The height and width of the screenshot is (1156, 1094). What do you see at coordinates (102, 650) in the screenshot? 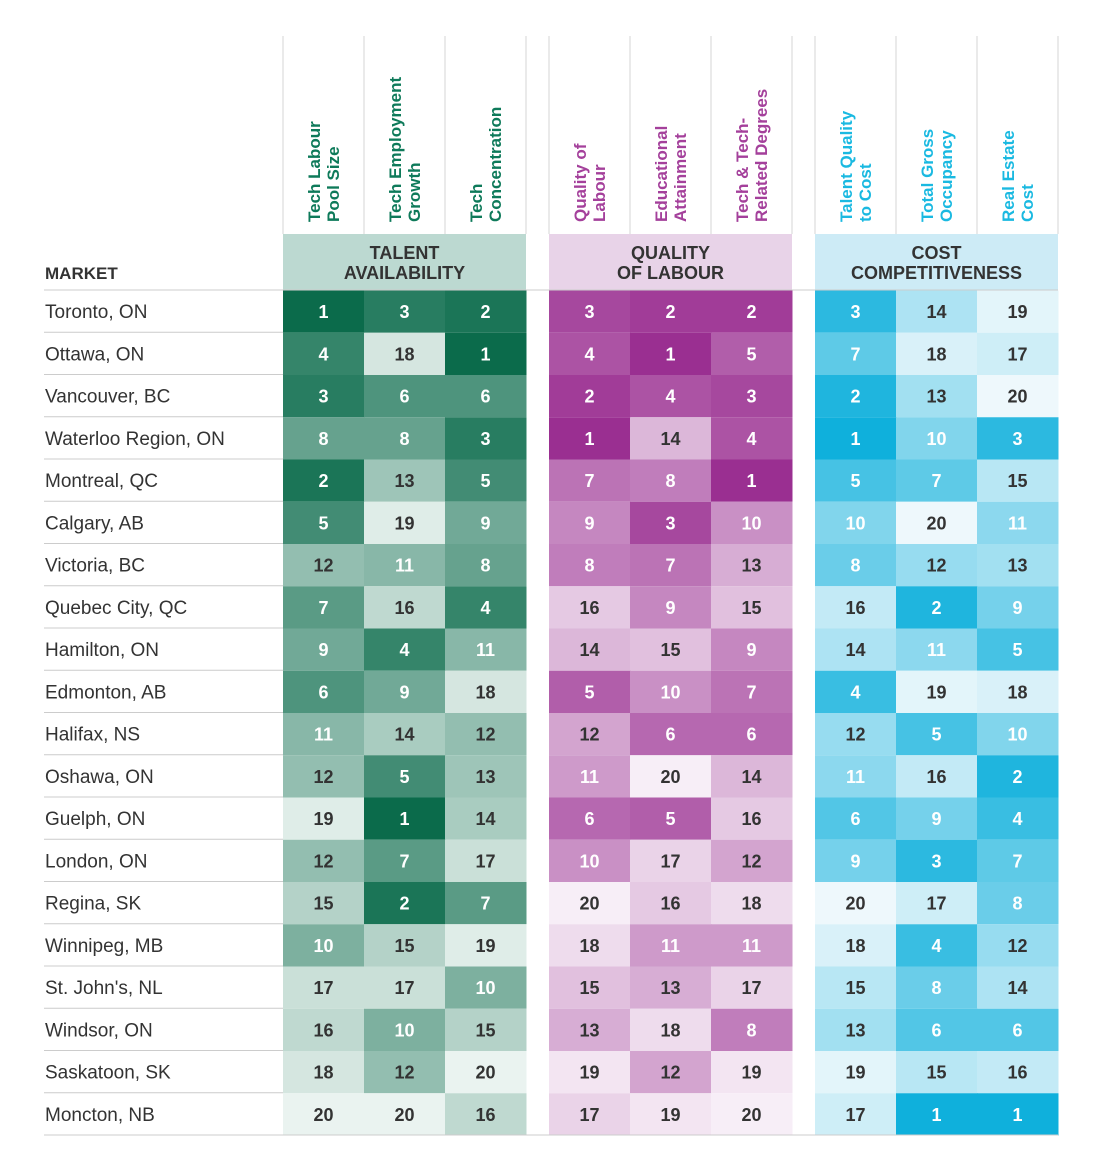
I see `market-label: Hamilton, ON` at bounding box center [102, 650].